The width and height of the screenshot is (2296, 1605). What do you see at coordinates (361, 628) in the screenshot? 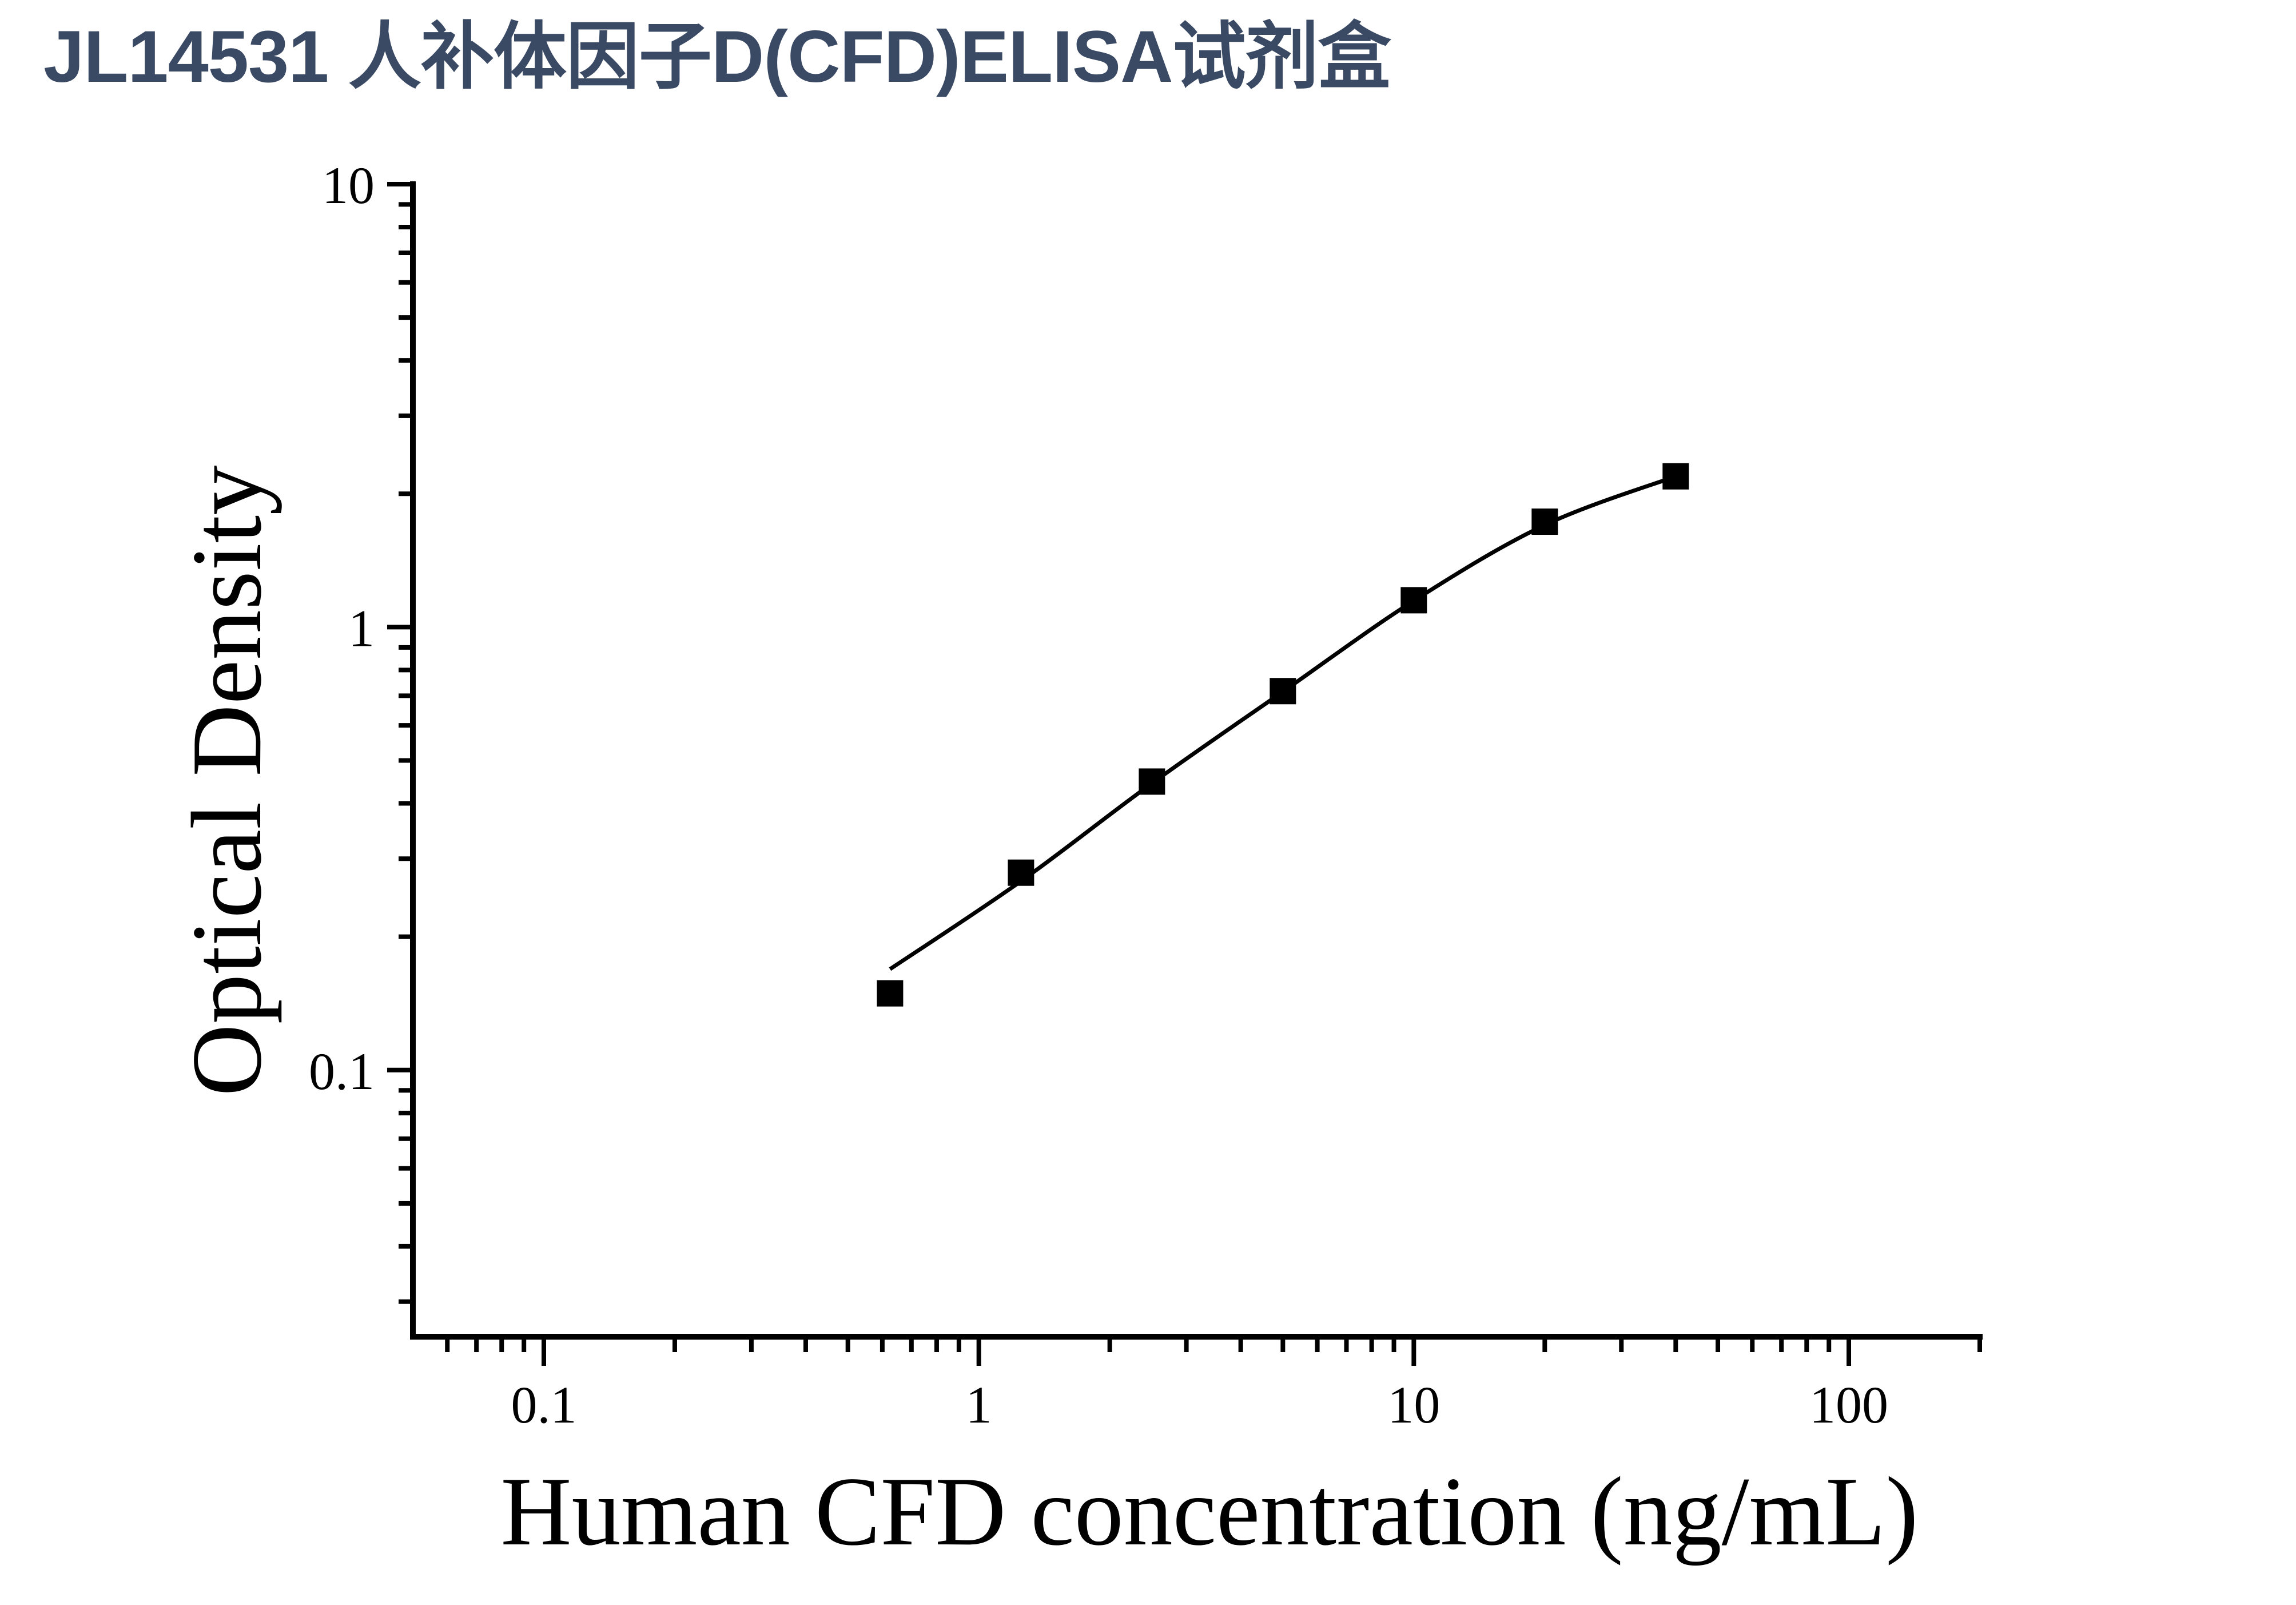
I see `y-tick-label: 1` at bounding box center [361, 628].